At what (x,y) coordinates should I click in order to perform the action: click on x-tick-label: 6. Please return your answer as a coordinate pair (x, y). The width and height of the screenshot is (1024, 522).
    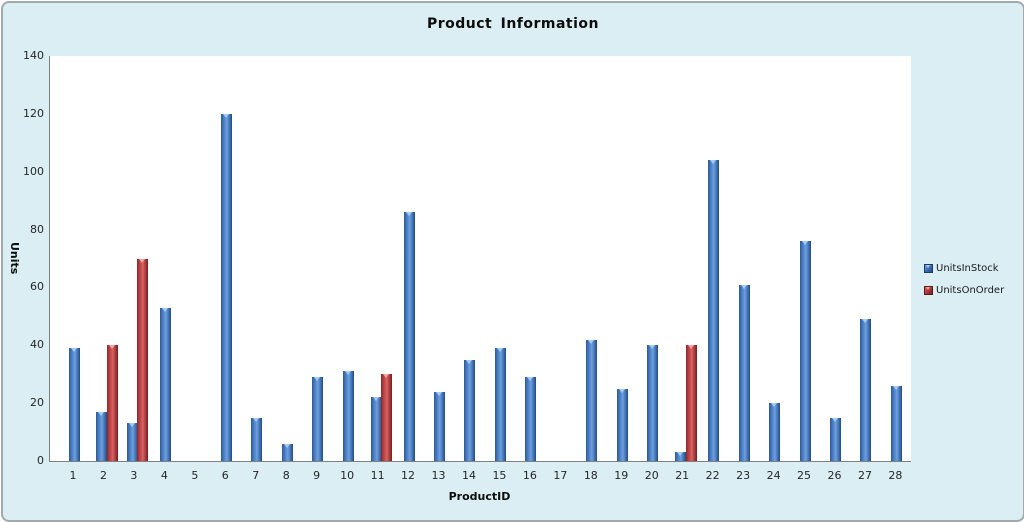
    Looking at the image, I should click on (225, 475).